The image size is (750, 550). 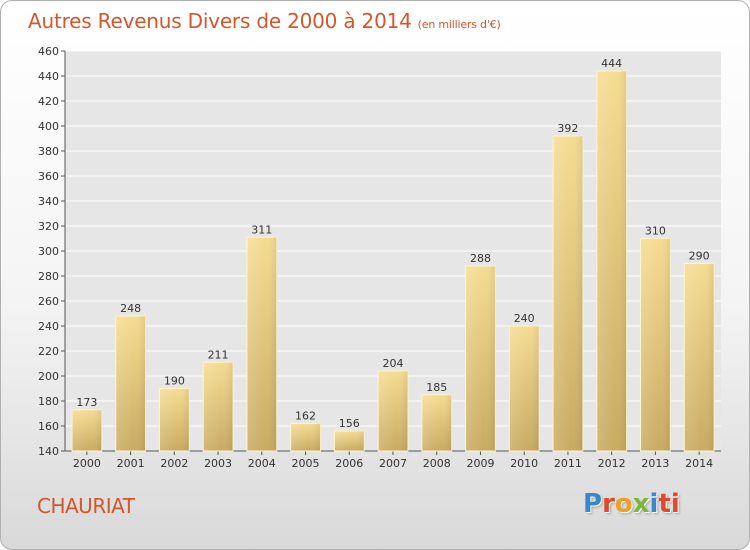 What do you see at coordinates (48, 351) in the screenshot?
I see `y-tick-label: 220` at bounding box center [48, 351].